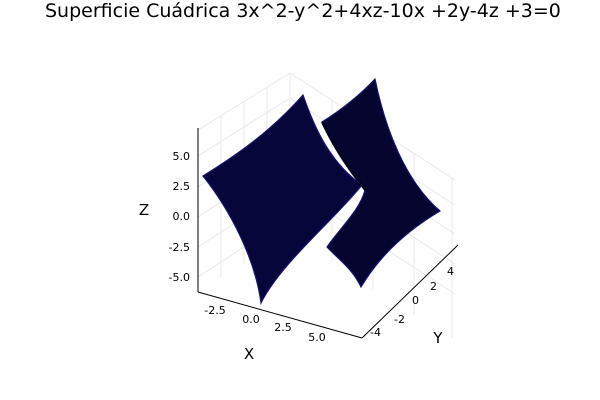 This screenshot has width=600, height=400. I want to click on x-tick-label: -2.5, so click(214, 310).